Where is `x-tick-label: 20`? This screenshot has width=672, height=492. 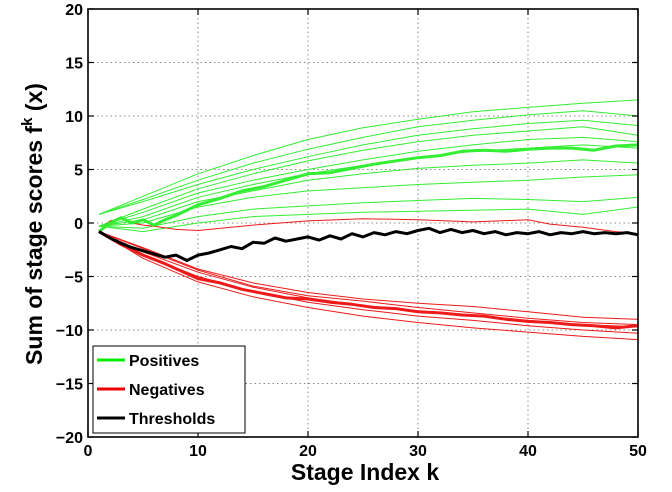
x-tick-label: 20 is located at coordinates (308, 451).